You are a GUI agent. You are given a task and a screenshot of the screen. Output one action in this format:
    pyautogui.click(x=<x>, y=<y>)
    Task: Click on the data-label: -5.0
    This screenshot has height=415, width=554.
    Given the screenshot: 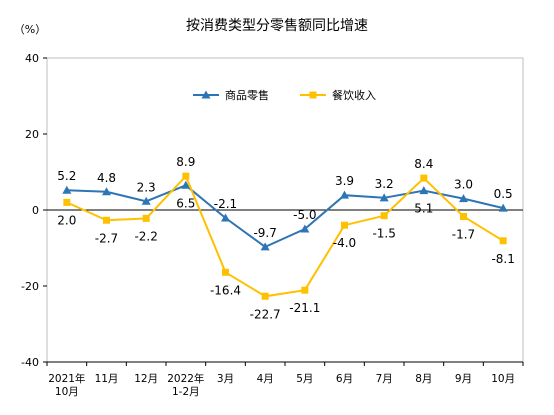 What is the action you would take?
    pyautogui.click(x=304, y=215)
    